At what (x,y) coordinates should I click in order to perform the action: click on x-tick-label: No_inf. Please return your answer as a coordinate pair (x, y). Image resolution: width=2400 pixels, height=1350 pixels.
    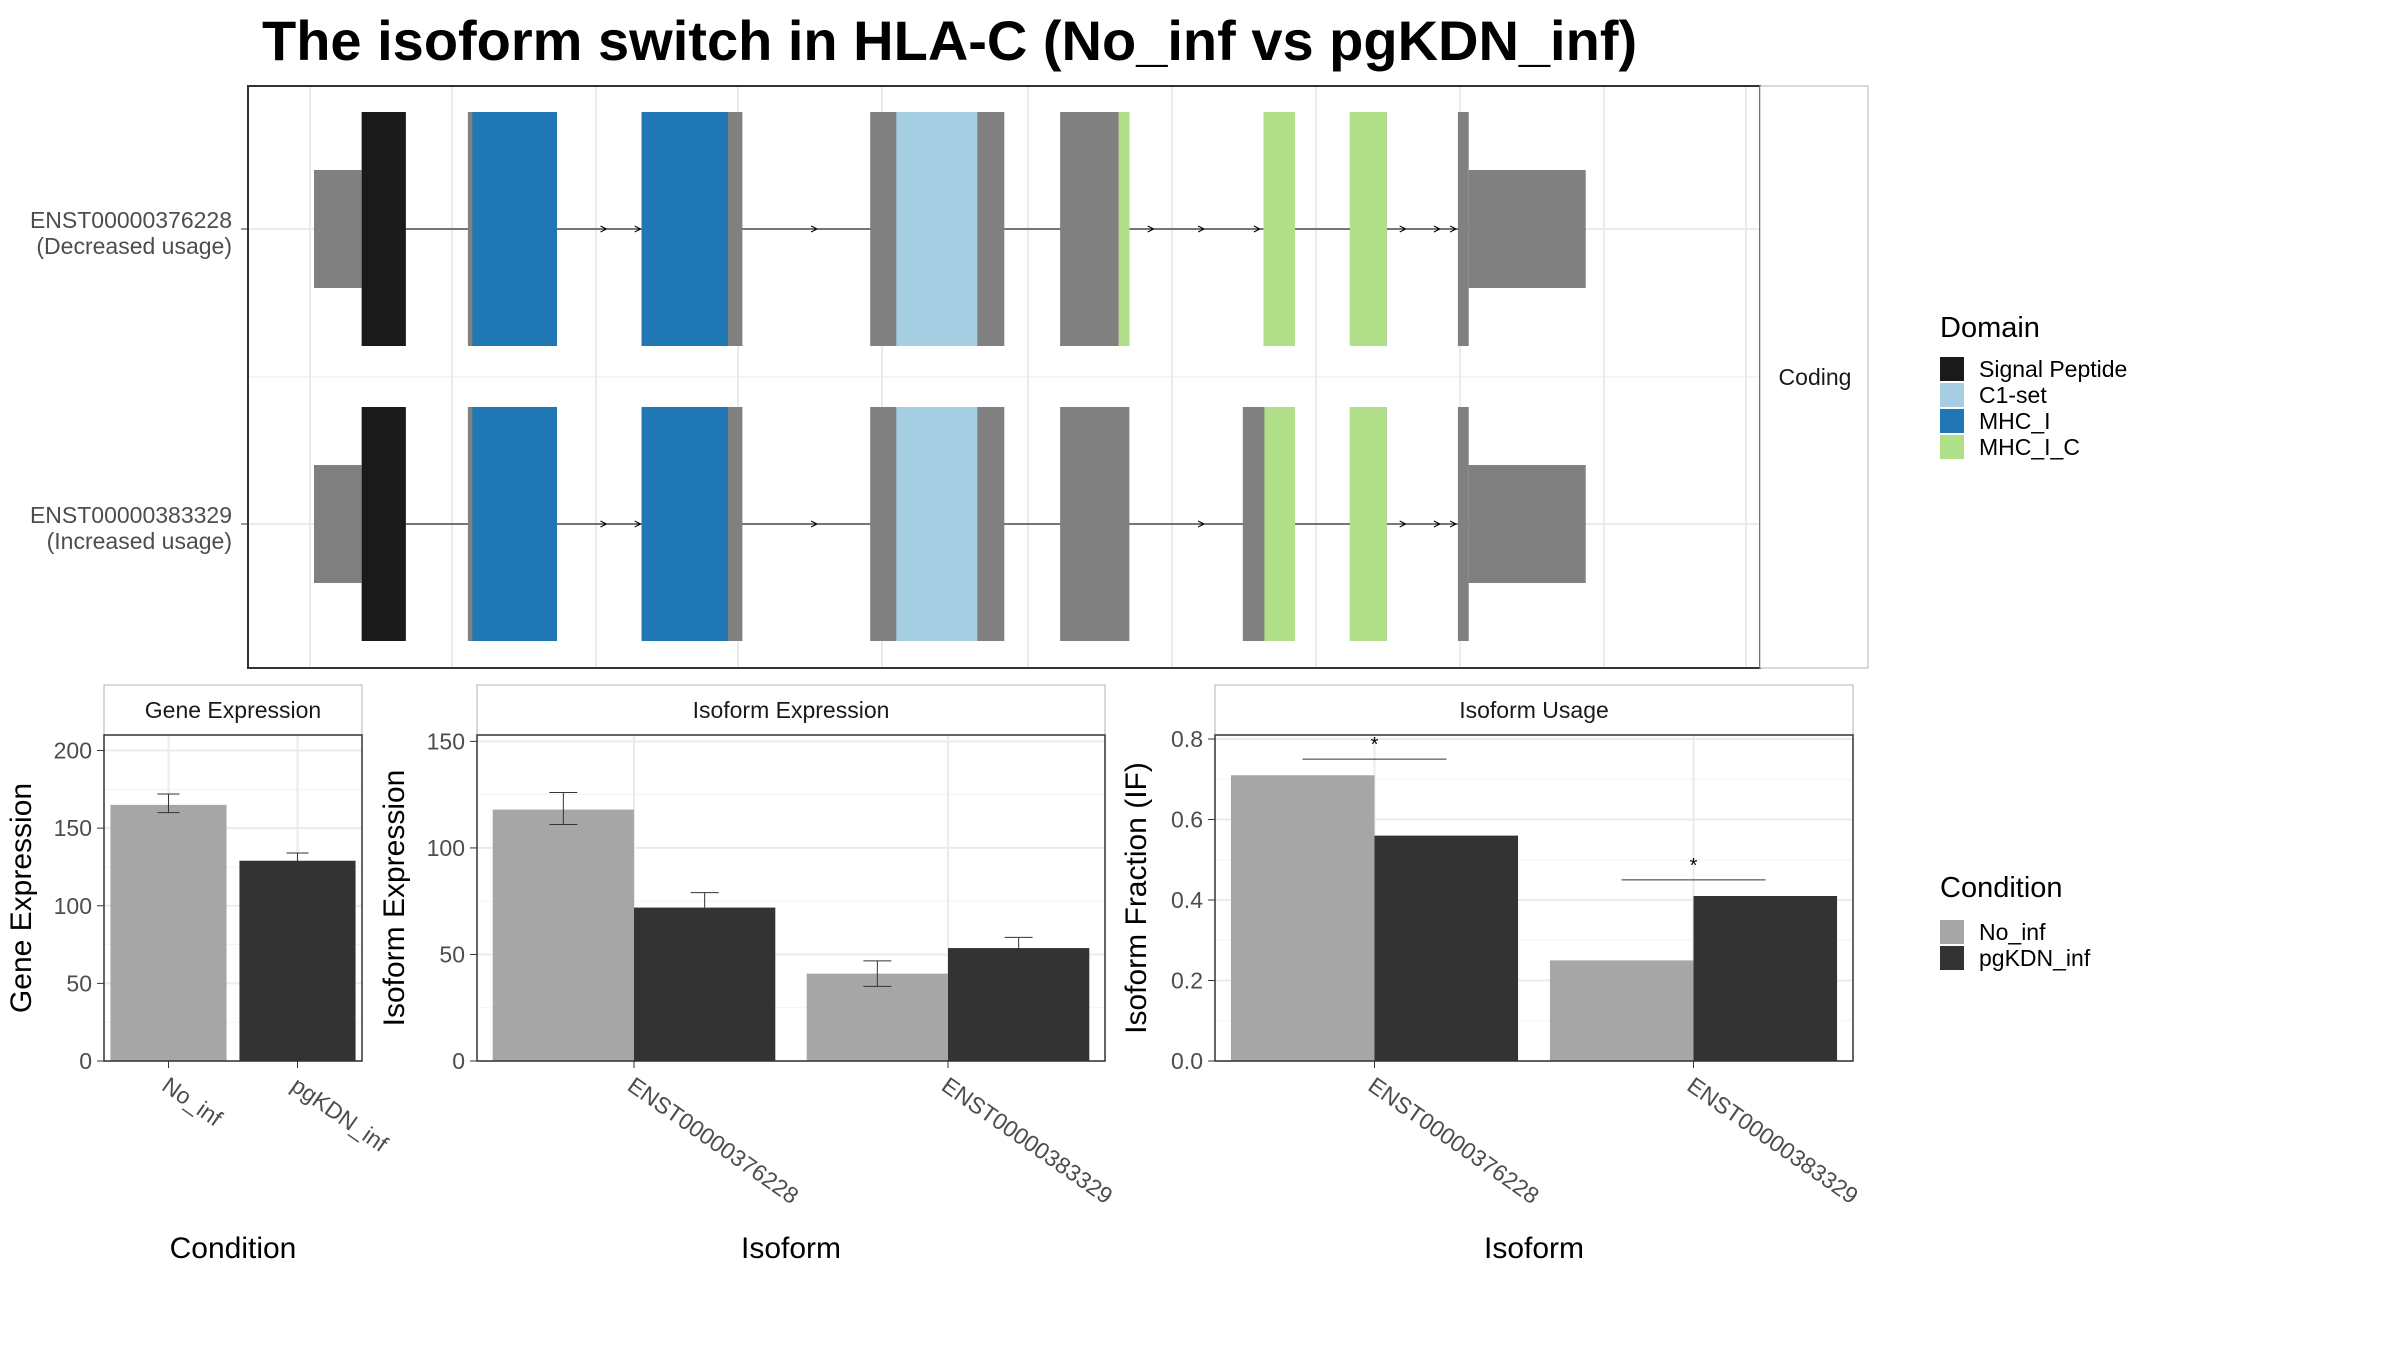
    Looking at the image, I should click on (193, 1102).